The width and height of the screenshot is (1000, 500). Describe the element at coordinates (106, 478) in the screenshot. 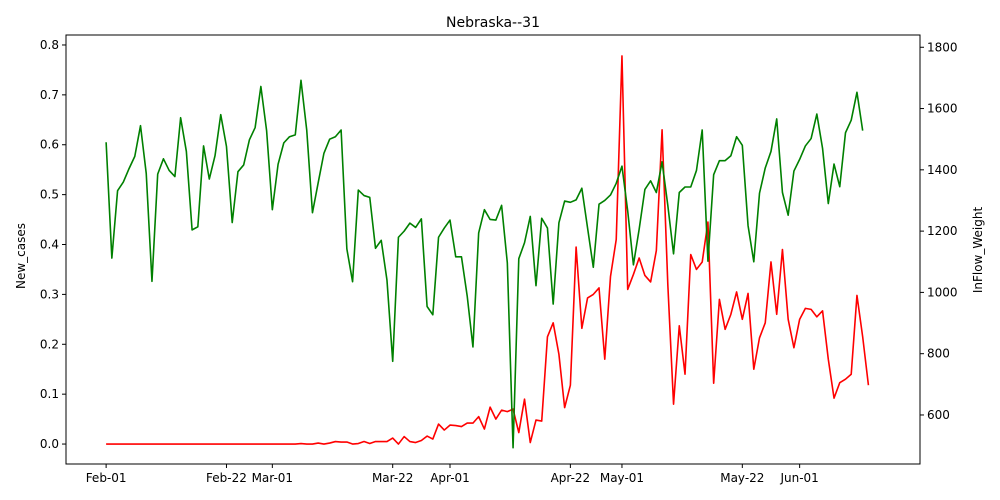

I see `x-tick-label: Feb-01` at that location.